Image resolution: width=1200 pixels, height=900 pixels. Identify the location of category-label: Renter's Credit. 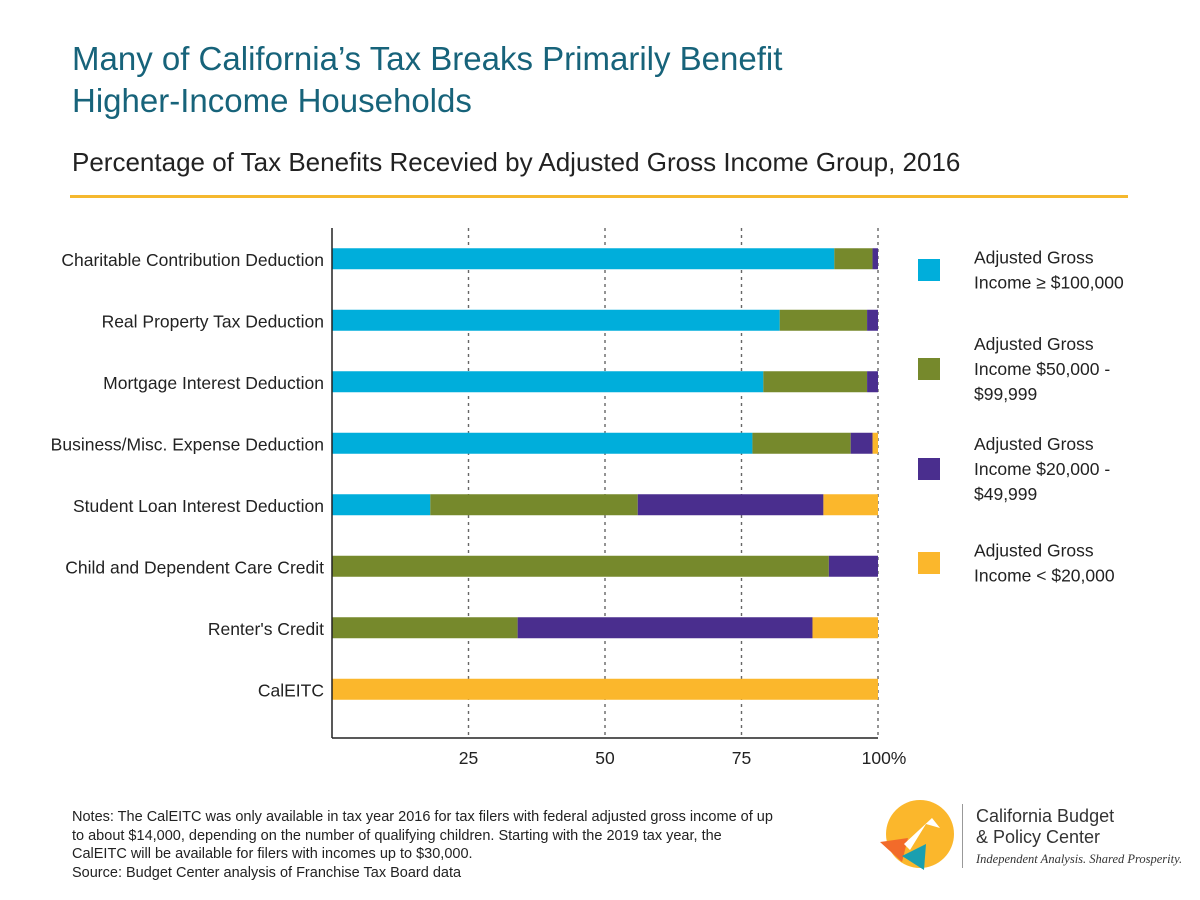
(266, 629).